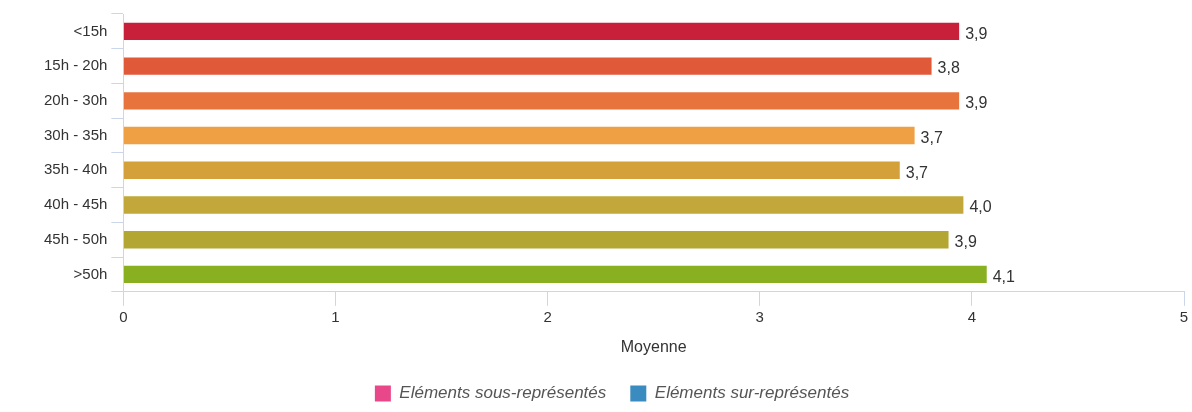 The width and height of the screenshot is (1192, 412). What do you see at coordinates (75, 169) in the screenshot?
I see `y-tick-label: 35h - 40h` at bounding box center [75, 169].